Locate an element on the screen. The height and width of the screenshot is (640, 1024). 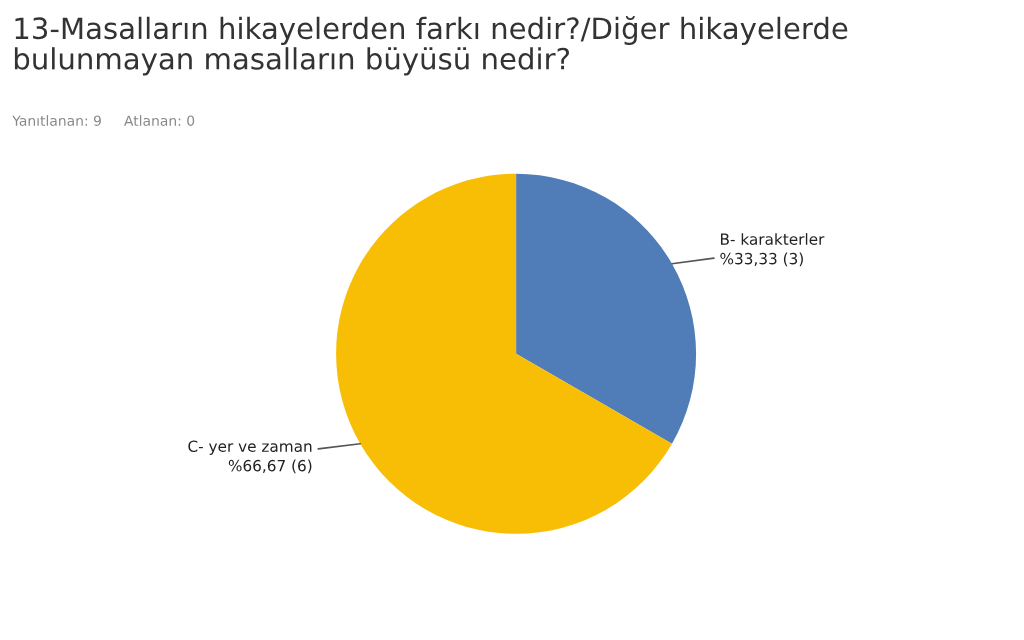
chart-title: 13-Masalların hikayelerden farkı nedir?/Diğer hikayelerde bulunmayan masalların büyüsü nedir? is located at coordinates (431, 46).